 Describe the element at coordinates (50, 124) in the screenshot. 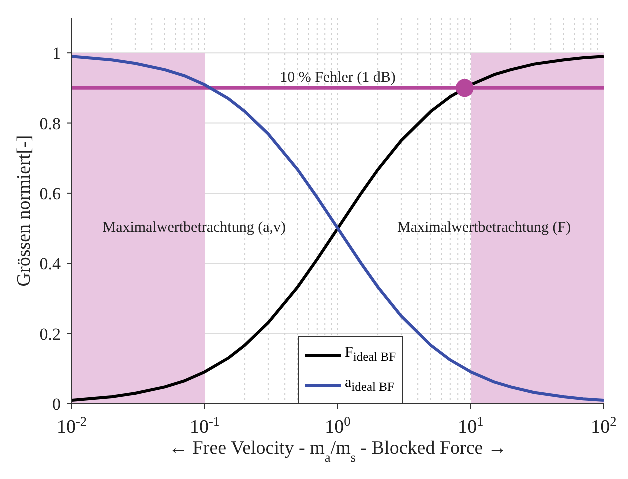

I see `y-tick-label: 0.8` at that location.